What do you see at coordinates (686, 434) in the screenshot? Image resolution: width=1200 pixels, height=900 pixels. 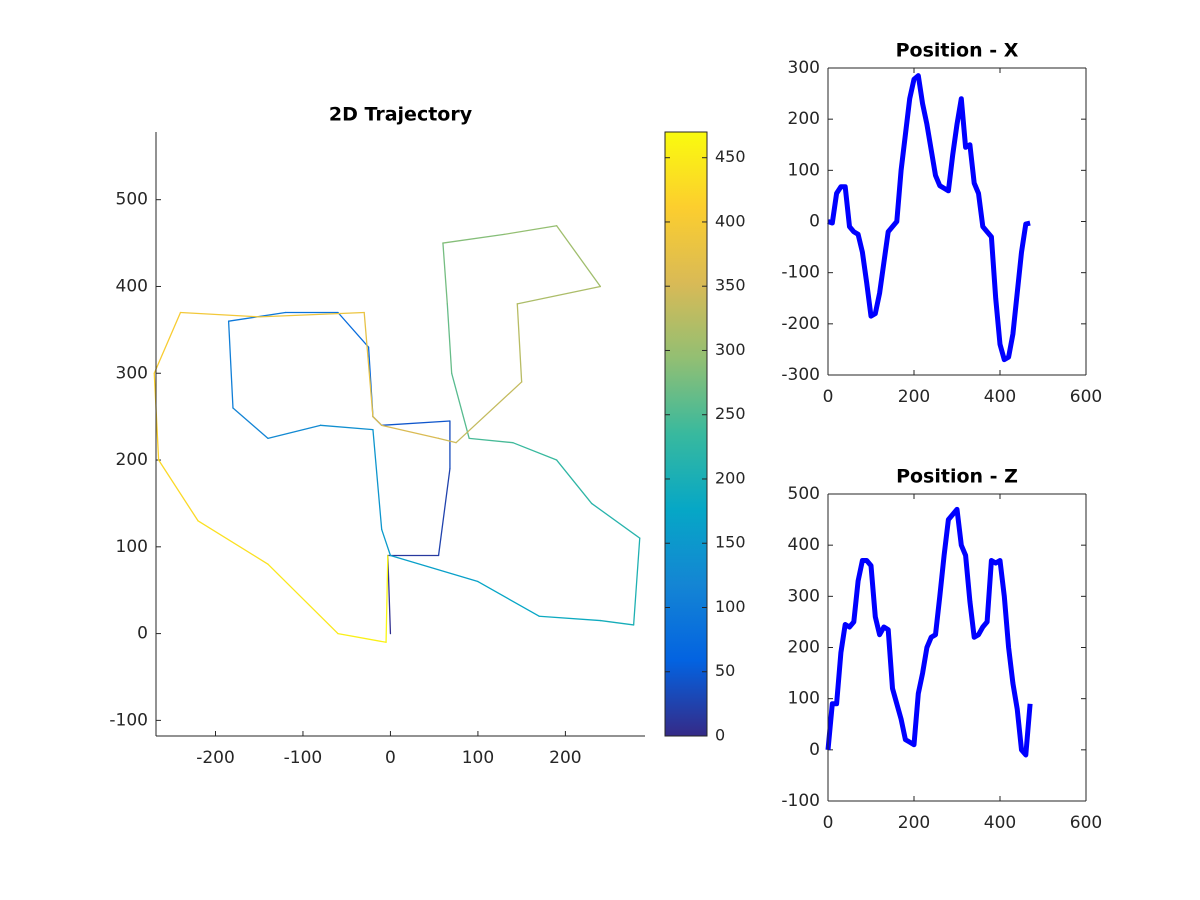 I see `colorbar` at bounding box center [686, 434].